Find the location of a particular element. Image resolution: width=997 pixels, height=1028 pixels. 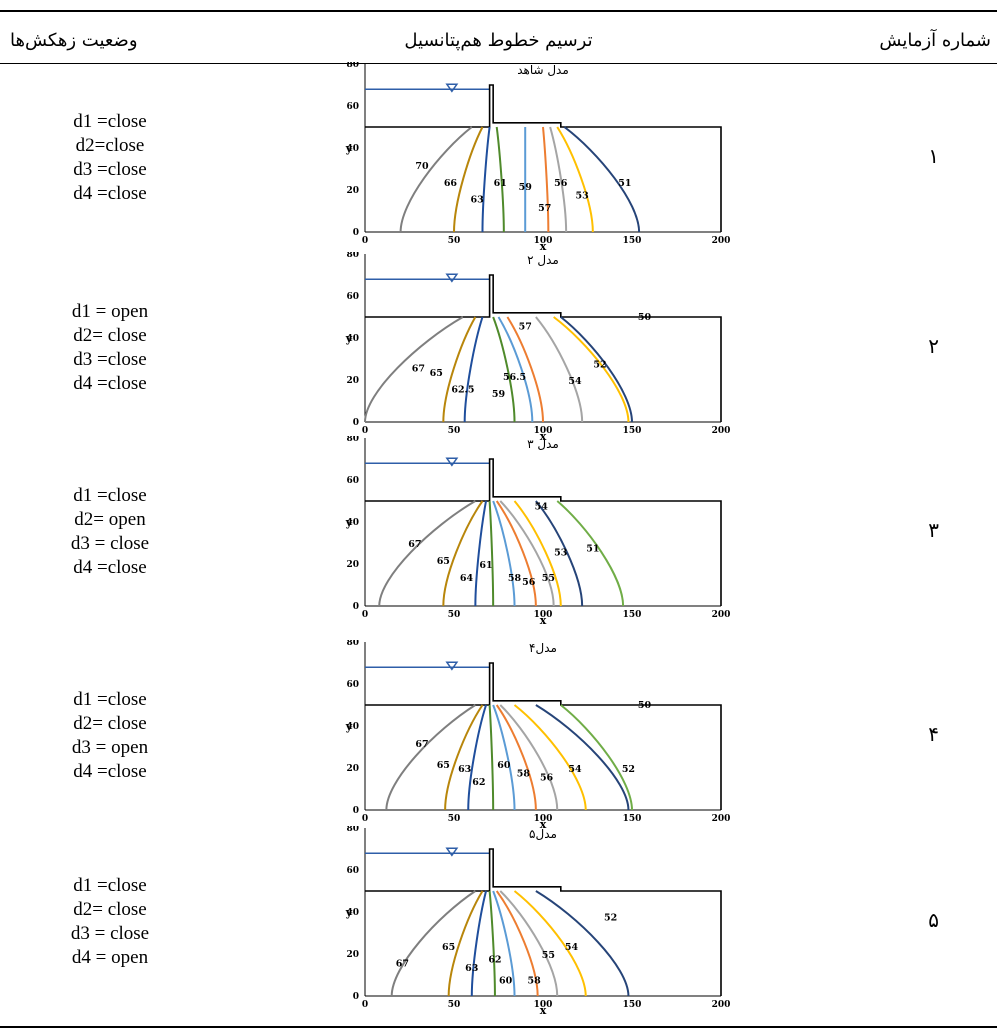

table-top-rule is located at coordinates (498, 11).